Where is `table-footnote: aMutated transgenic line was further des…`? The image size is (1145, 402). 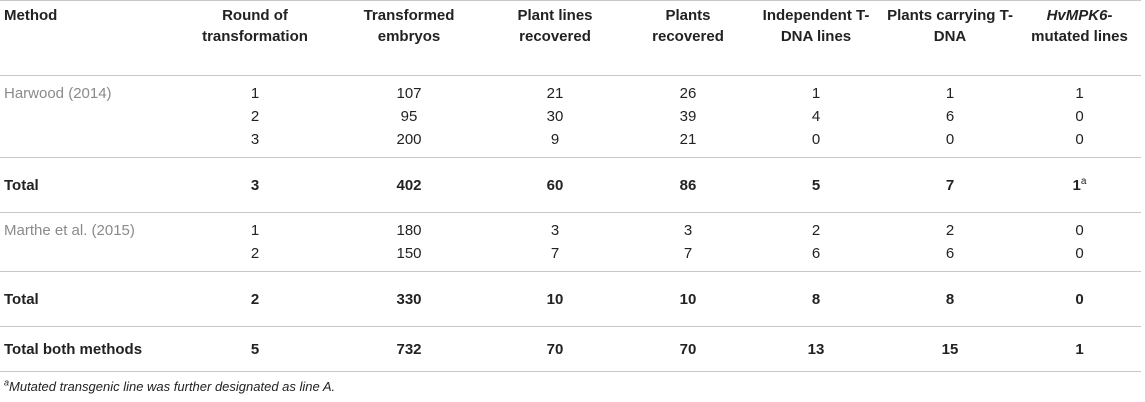 table-footnote: aMutated transgenic line was further des… is located at coordinates (170, 385).